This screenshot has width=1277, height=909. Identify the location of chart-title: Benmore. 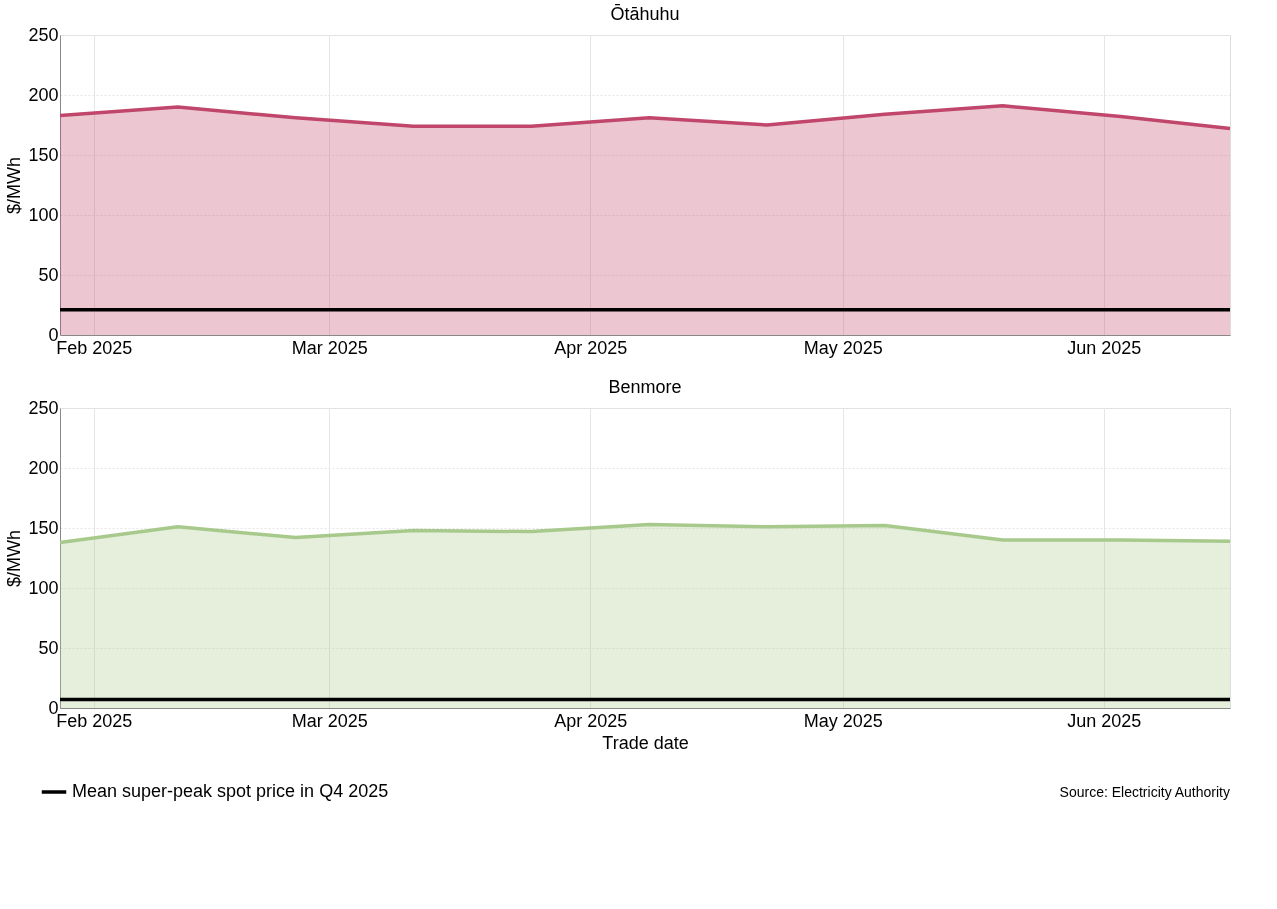
(645, 387).